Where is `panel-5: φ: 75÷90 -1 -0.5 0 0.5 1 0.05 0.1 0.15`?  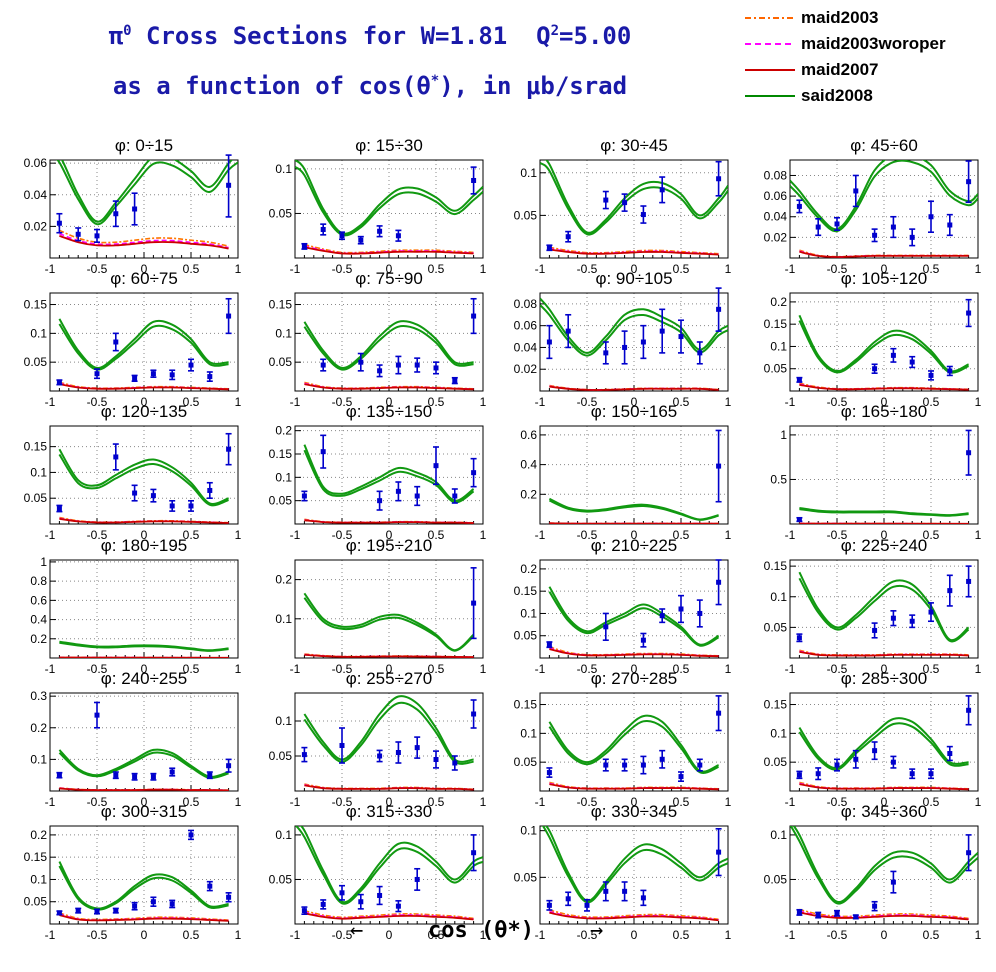 panel-5: φ: 75÷90 -1 -0.5 0 0.5 1 0.05 0.1 0.15 is located at coordinates (370, 340).